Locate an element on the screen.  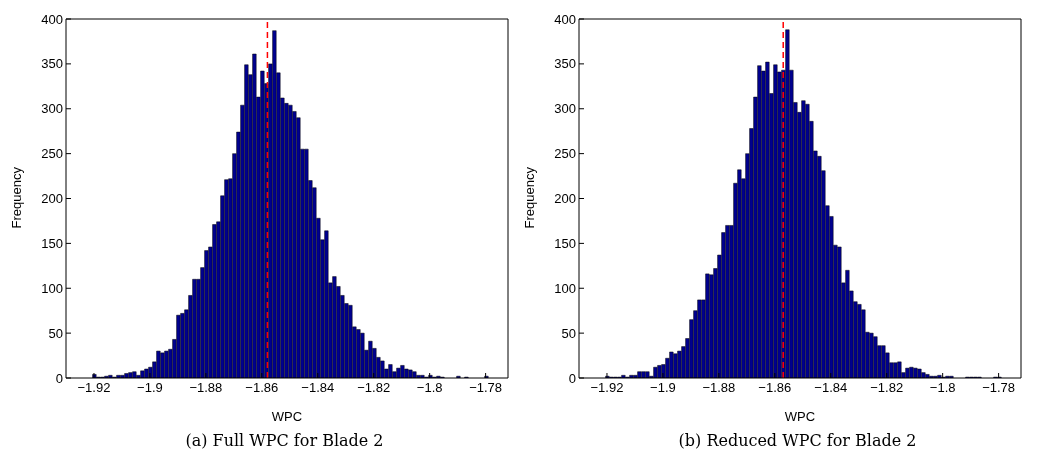
text: (a) Full WPC for Blade 2 is located at coordinates (284, 440).